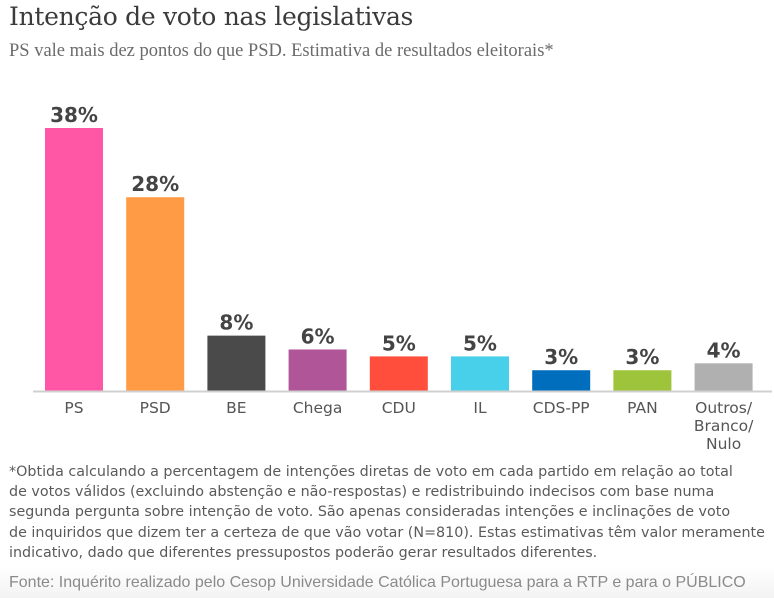  Describe the element at coordinates (317, 370) in the screenshot. I see `bar-chega` at that location.